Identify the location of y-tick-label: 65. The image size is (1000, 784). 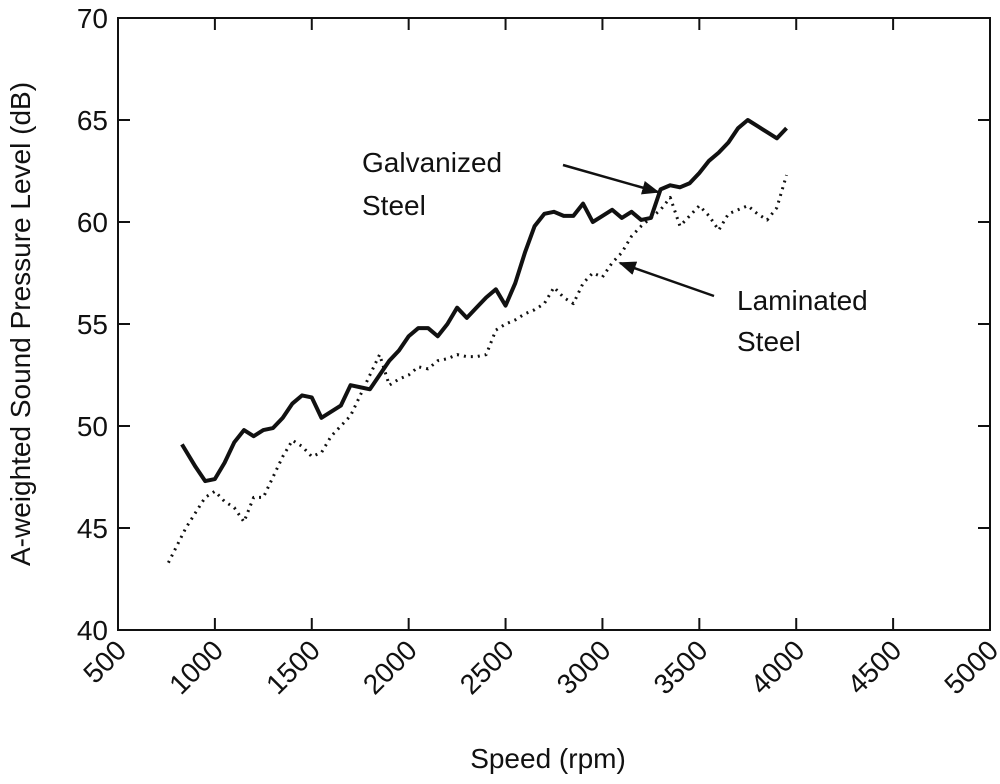
(92, 120).